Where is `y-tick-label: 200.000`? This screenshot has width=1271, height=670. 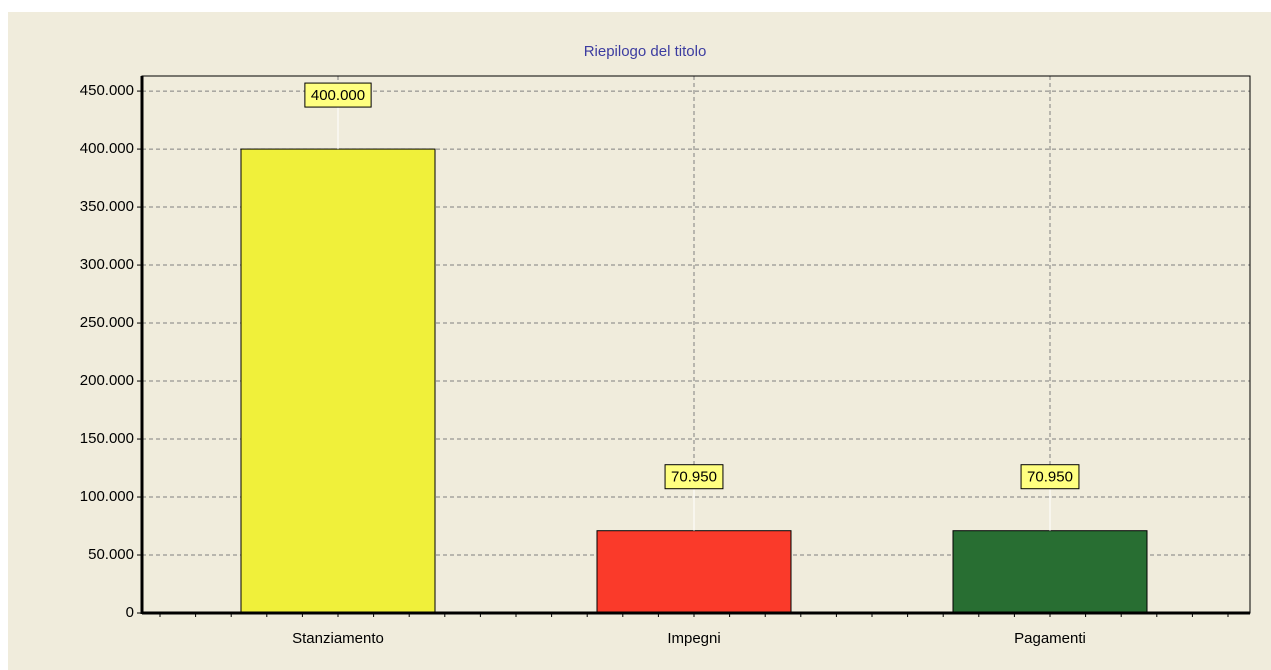
y-tick-label: 200.000 is located at coordinates (107, 380).